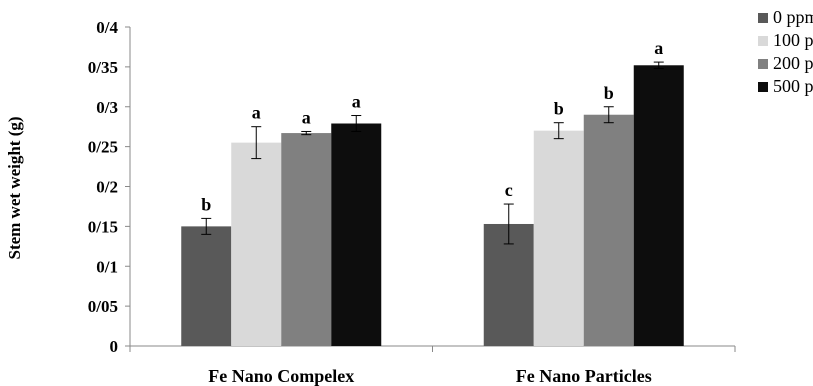  What do you see at coordinates (107, 107) in the screenshot?
I see `y-tick-label: 0/3` at bounding box center [107, 107].